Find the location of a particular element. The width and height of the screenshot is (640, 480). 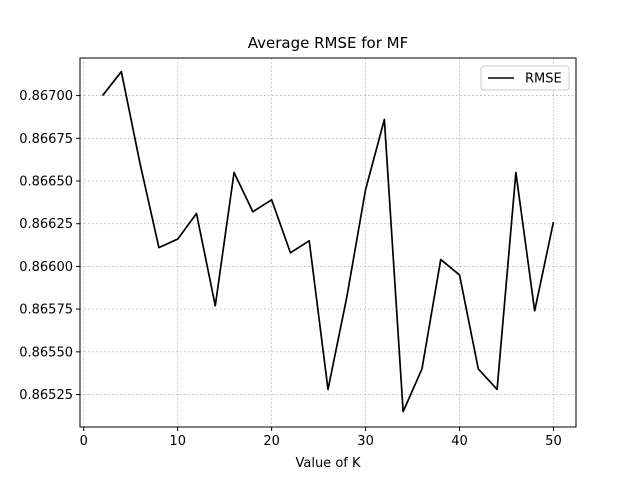

x-tick-label: 50 is located at coordinates (553, 441).